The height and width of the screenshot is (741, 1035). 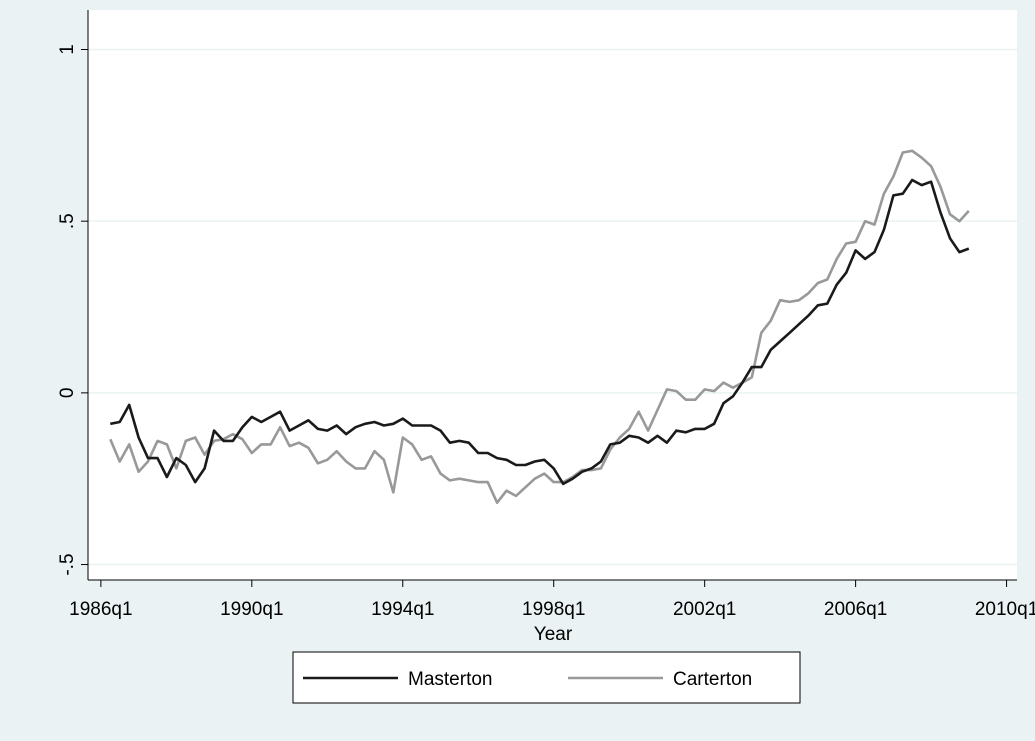 I want to click on y-tick-label: 0, so click(x=67, y=393).